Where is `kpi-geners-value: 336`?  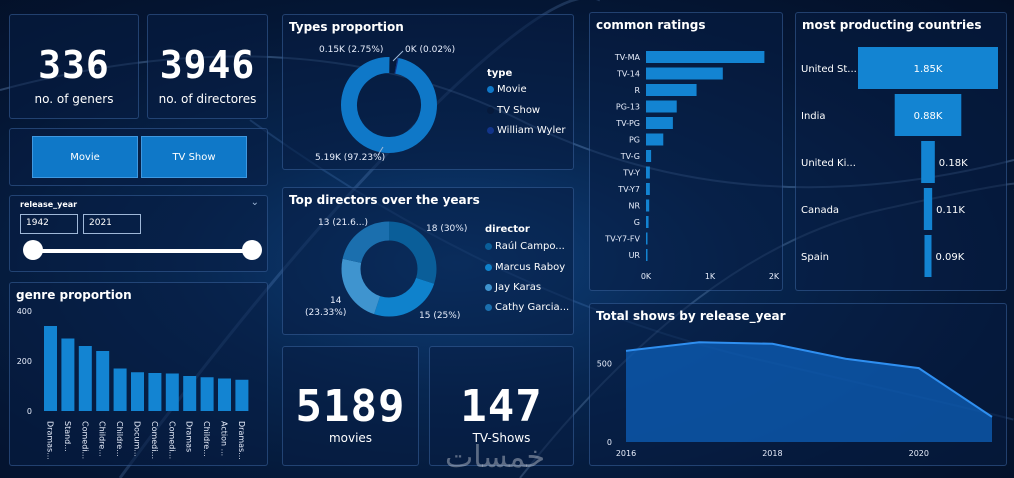 kpi-geners-value: 336 is located at coordinates (74, 65).